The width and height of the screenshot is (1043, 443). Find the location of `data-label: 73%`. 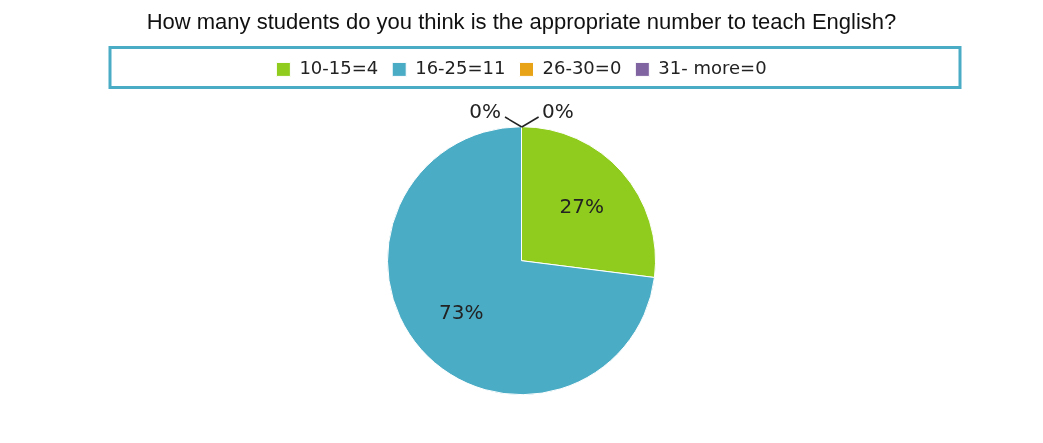

data-label: 73% is located at coordinates (461, 312).